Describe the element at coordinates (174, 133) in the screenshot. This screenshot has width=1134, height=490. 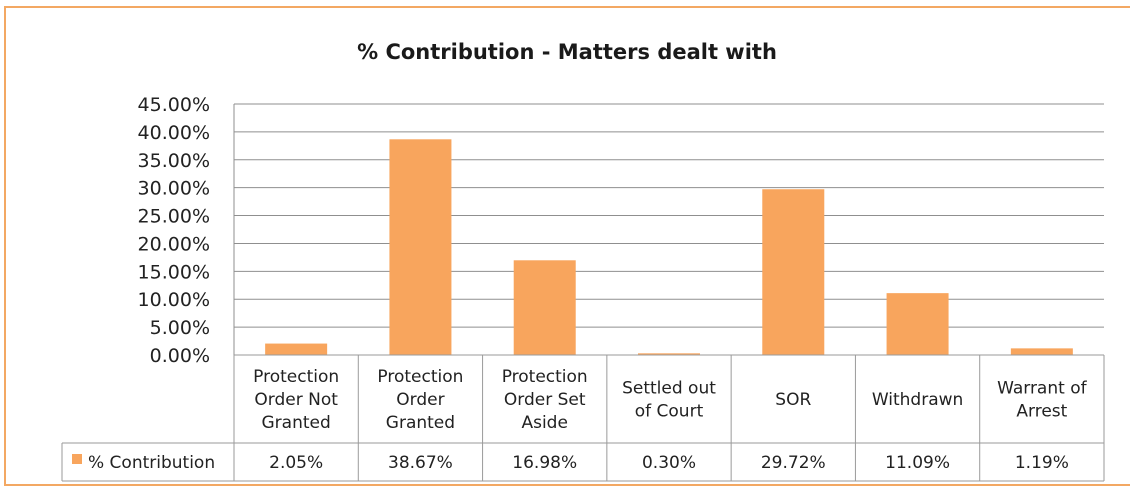
I see `y-tick-label: 40.00%` at that location.